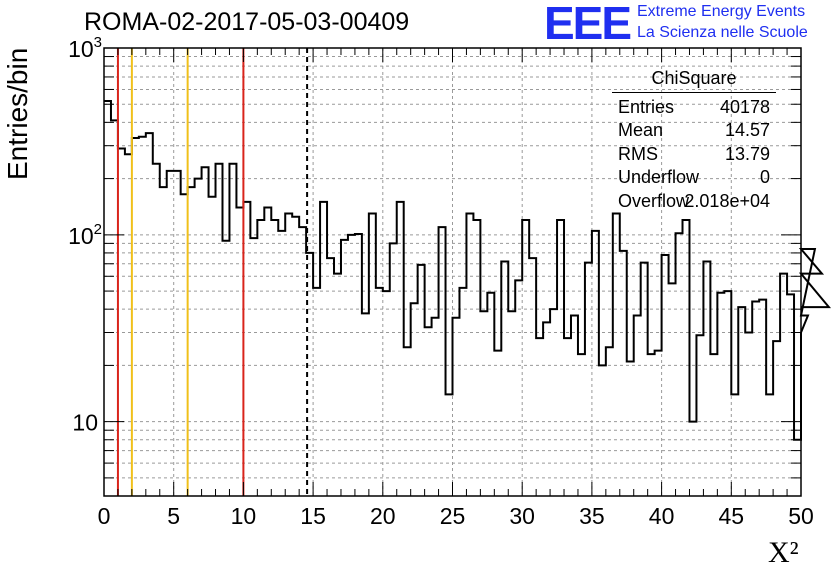 Image resolution: width=836 pixels, height=572 pixels. I want to click on x-tick-label: 20, so click(383, 516).